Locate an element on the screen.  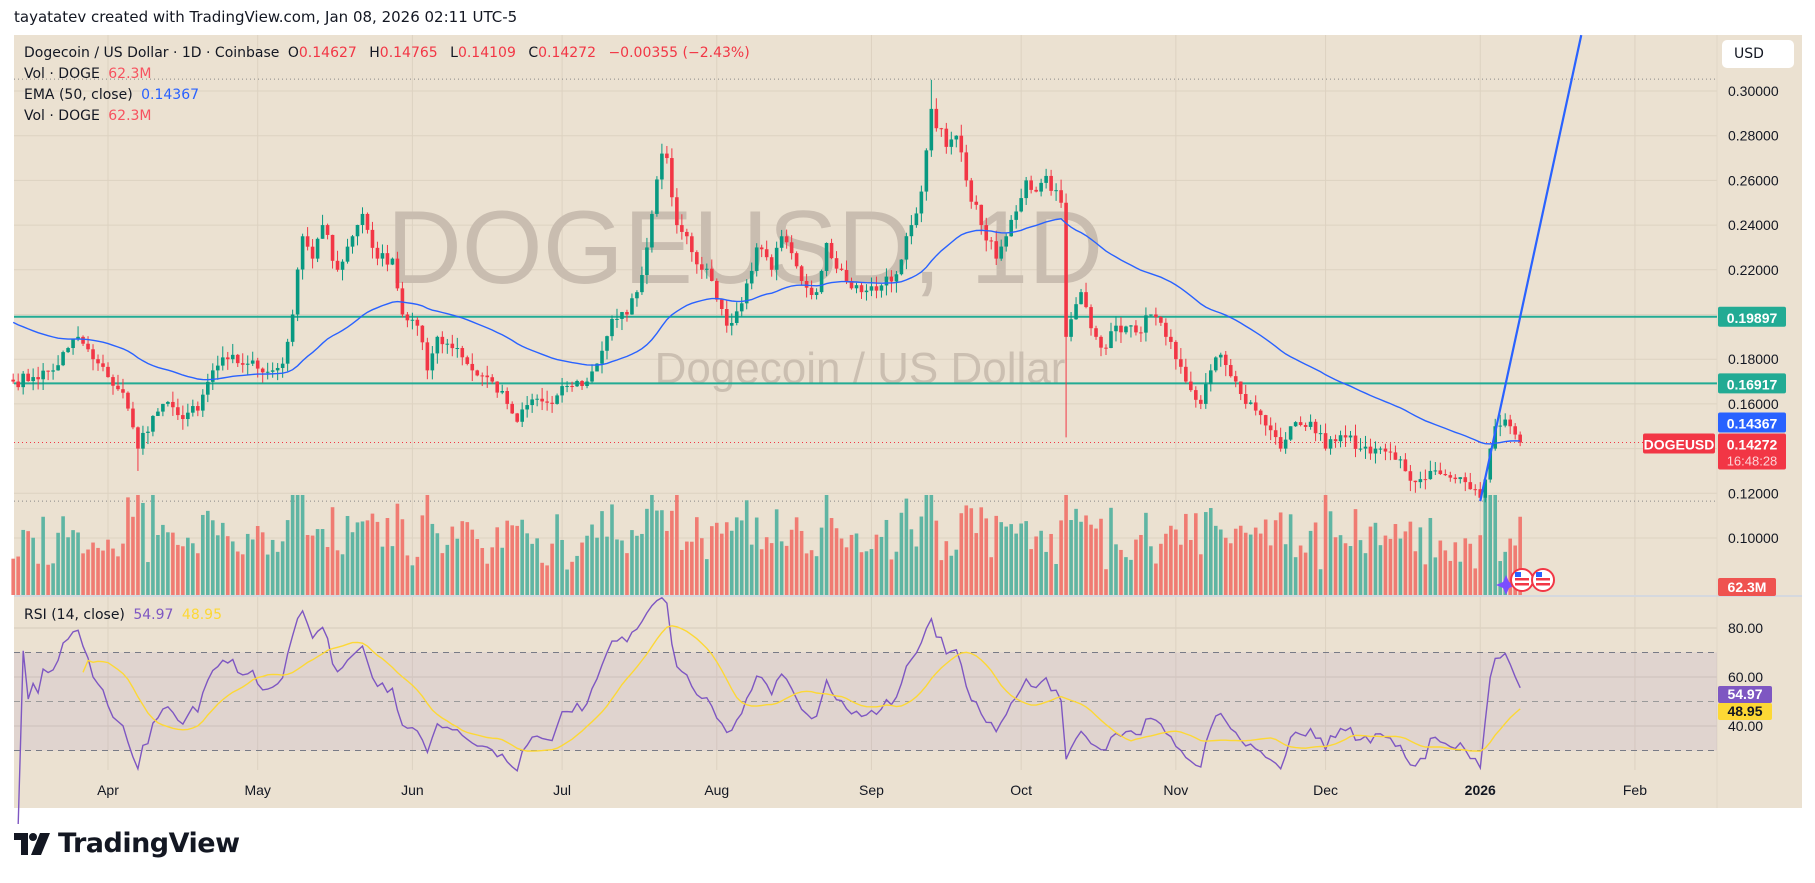
sparkle-icon is located at coordinates (1506, 585).